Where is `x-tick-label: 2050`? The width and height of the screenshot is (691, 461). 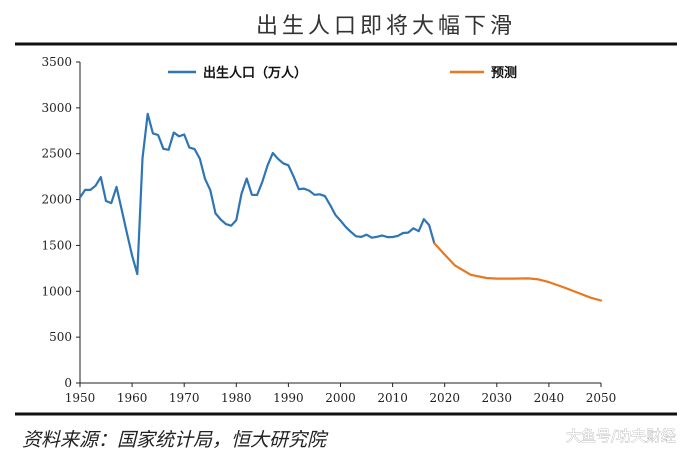 x-tick-label: 2050 is located at coordinates (601, 398).